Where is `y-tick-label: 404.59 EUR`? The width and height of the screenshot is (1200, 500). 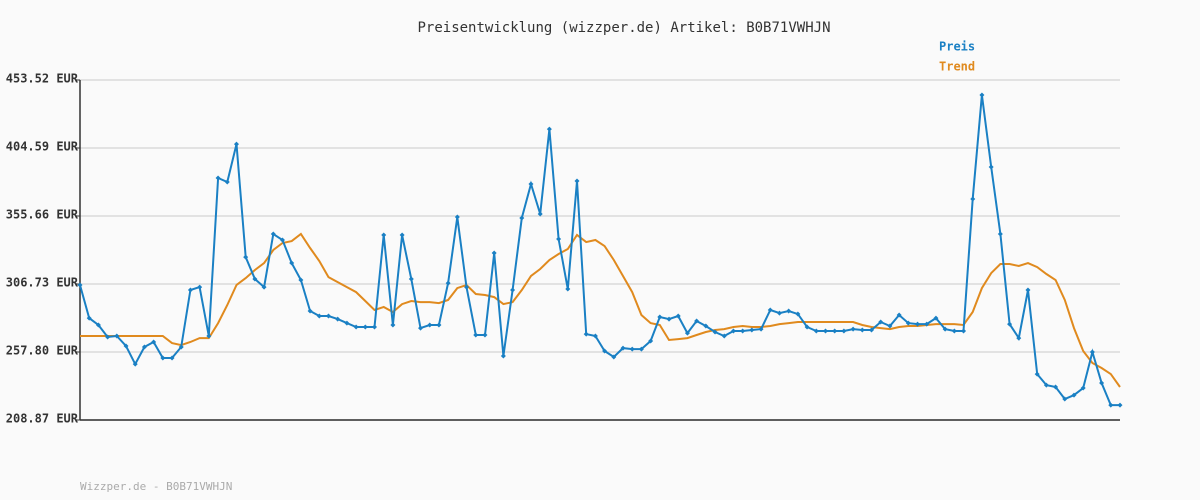 y-tick-label: 404.59 EUR is located at coordinates (42, 147).